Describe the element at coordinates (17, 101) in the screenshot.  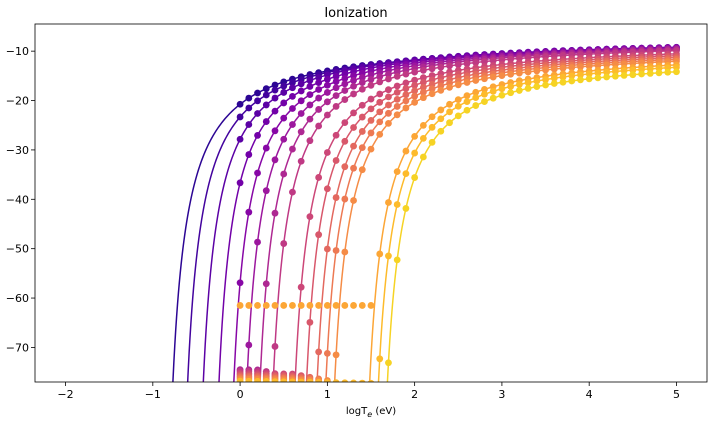
I see `y-tick-label: −20` at that location.